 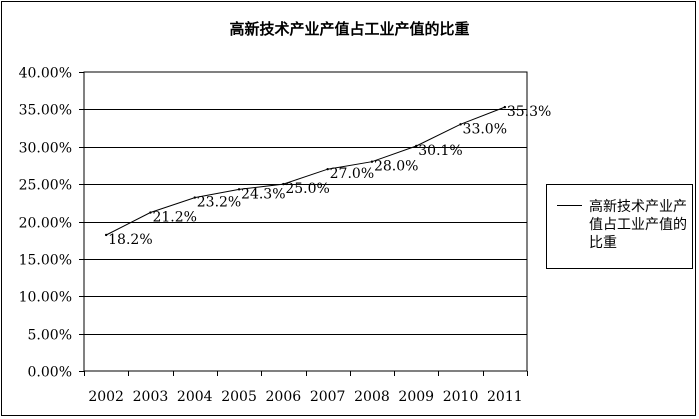 I want to click on x-tick-label: 2007, so click(x=328, y=397).